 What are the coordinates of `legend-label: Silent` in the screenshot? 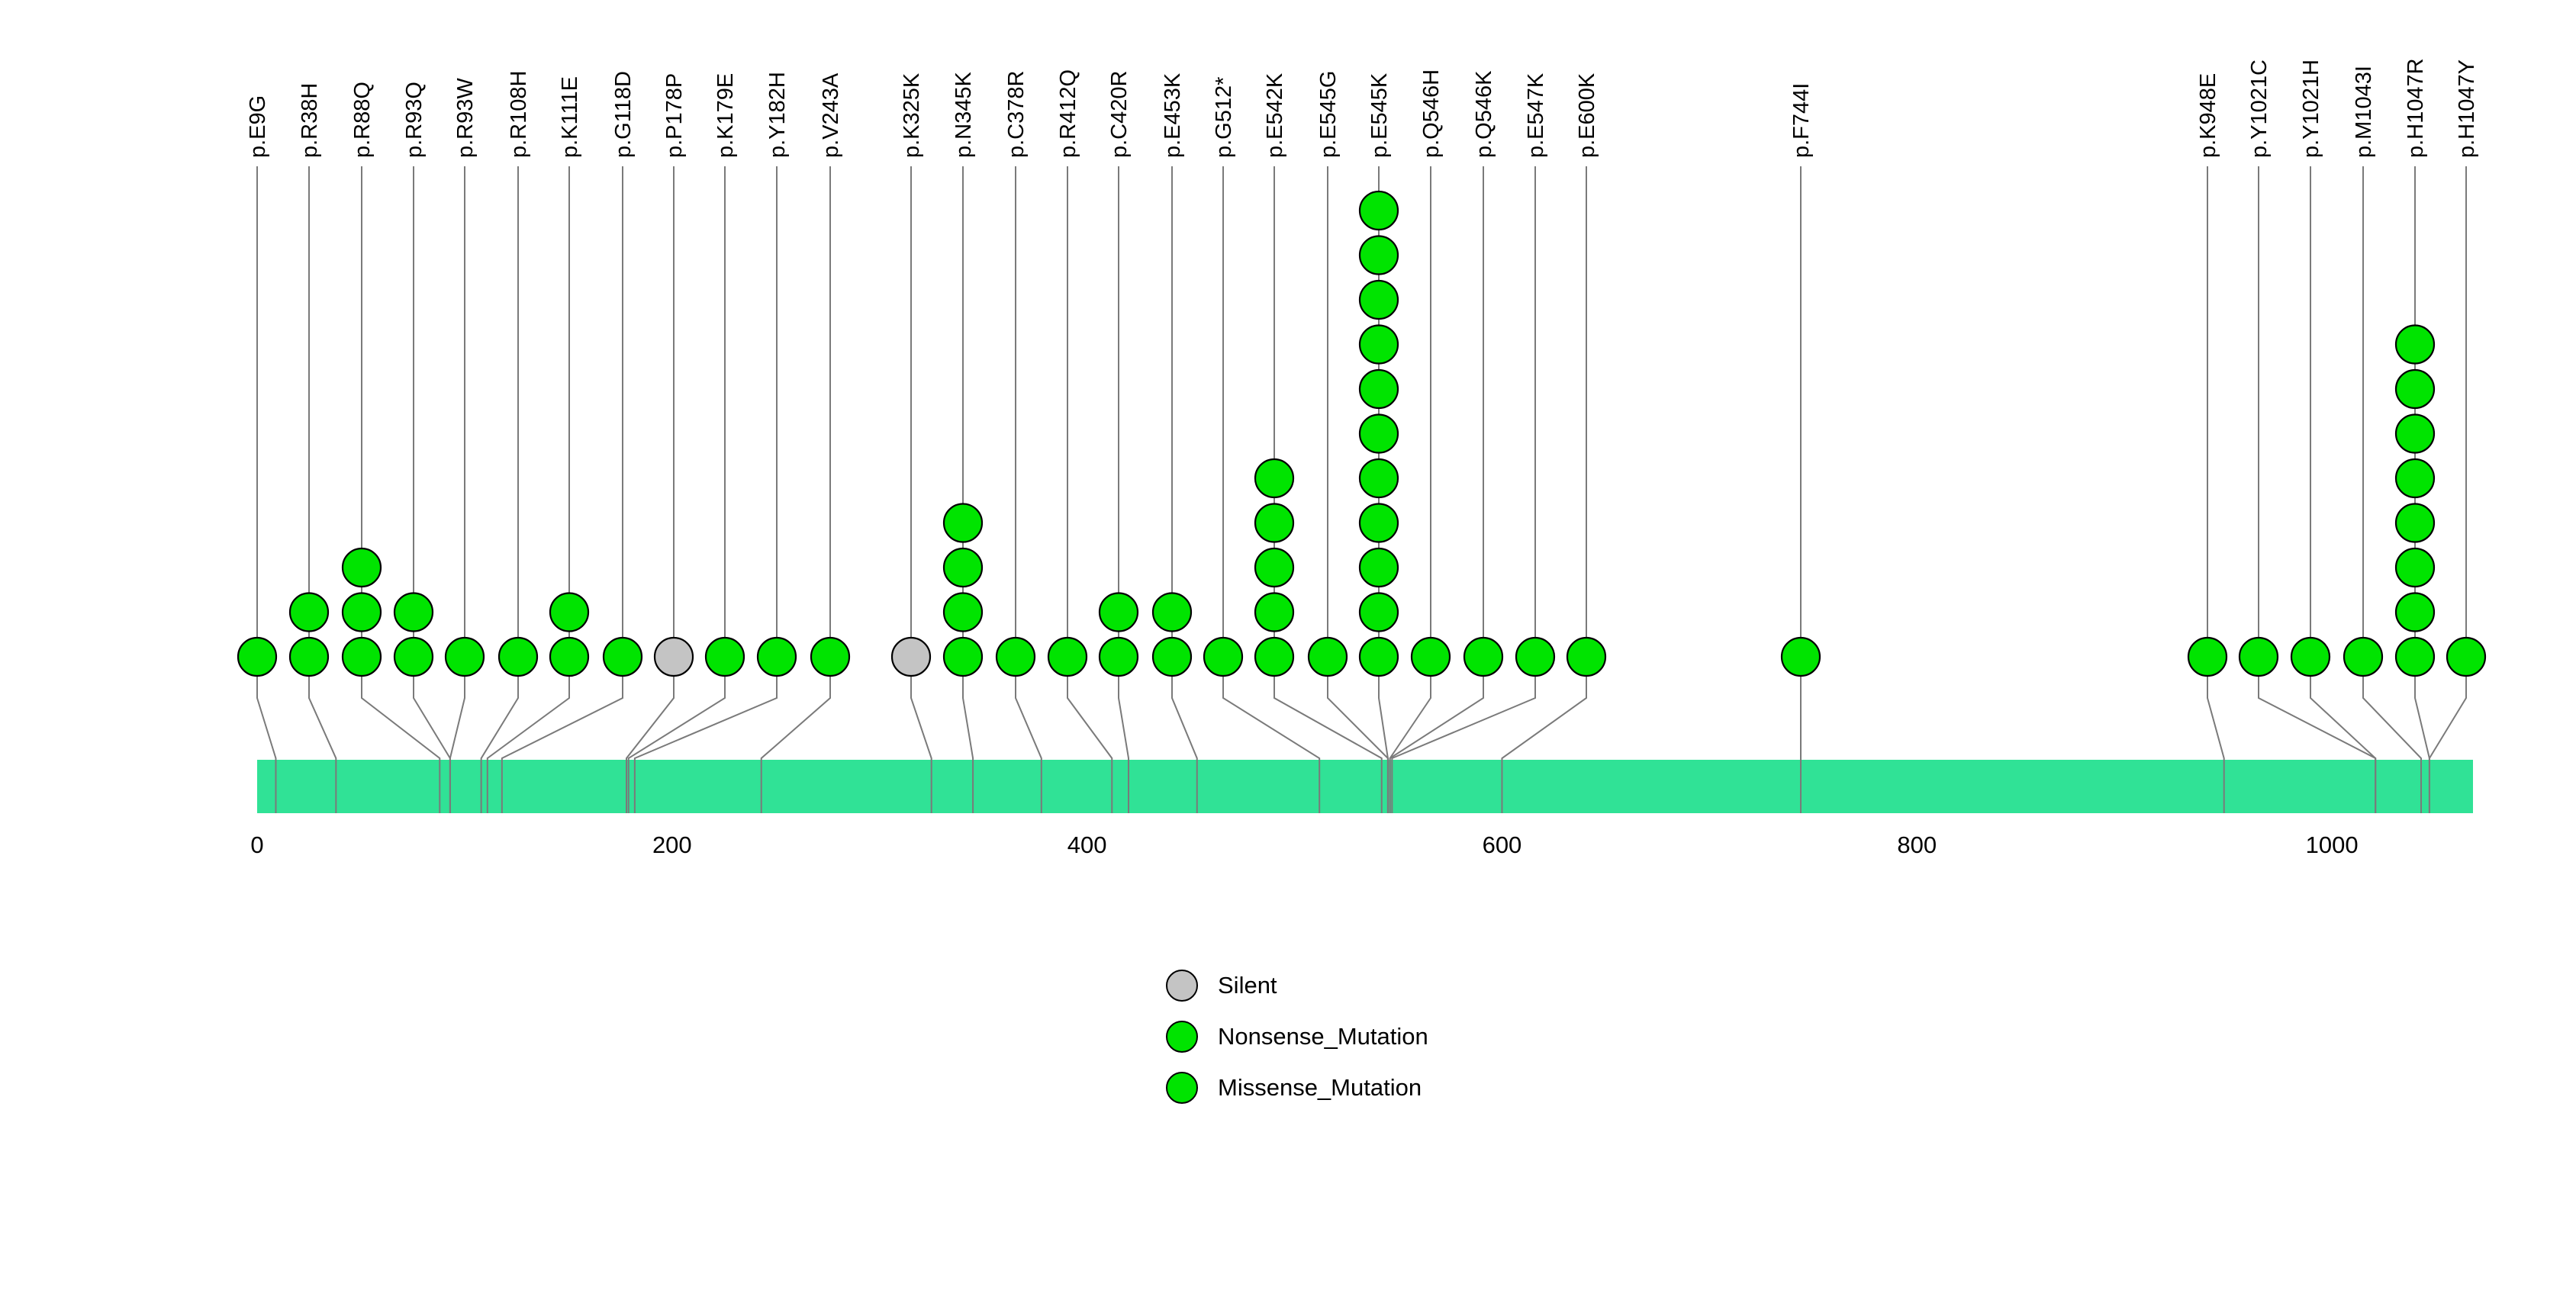 It's located at (1247, 986).